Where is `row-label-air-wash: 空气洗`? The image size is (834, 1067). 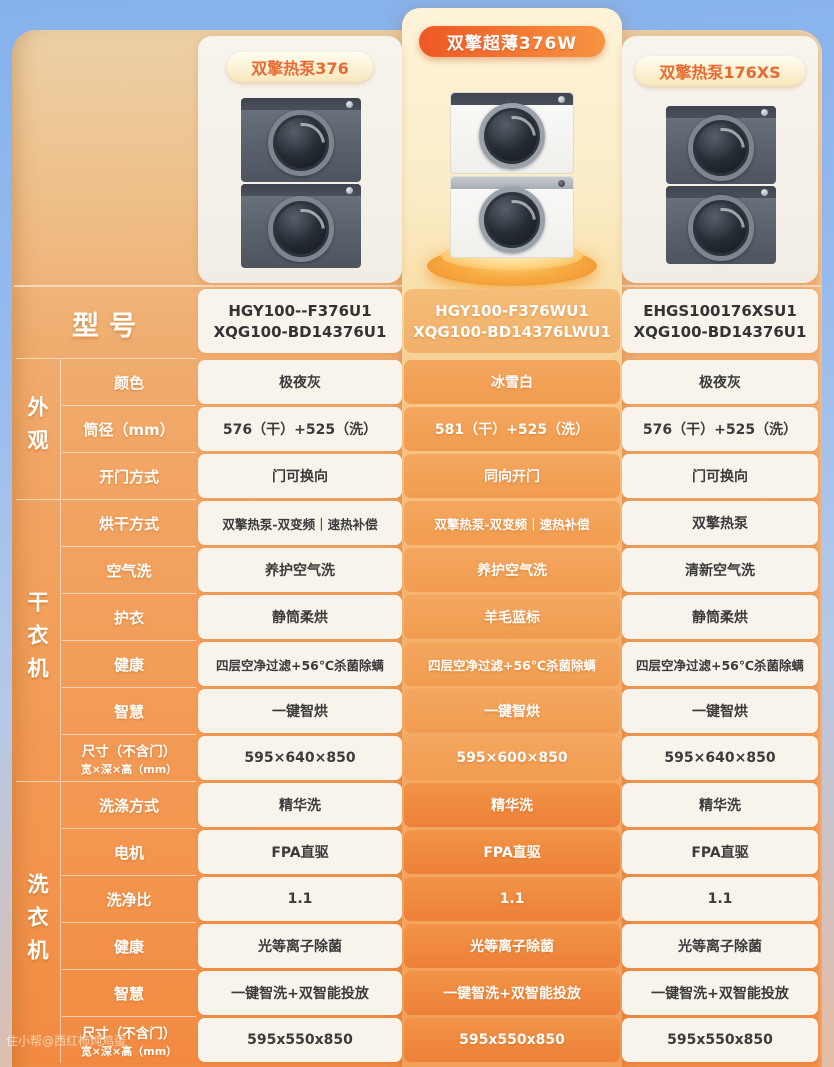 row-label-air-wash: 空气洗 is located at coordinates (128, 569).